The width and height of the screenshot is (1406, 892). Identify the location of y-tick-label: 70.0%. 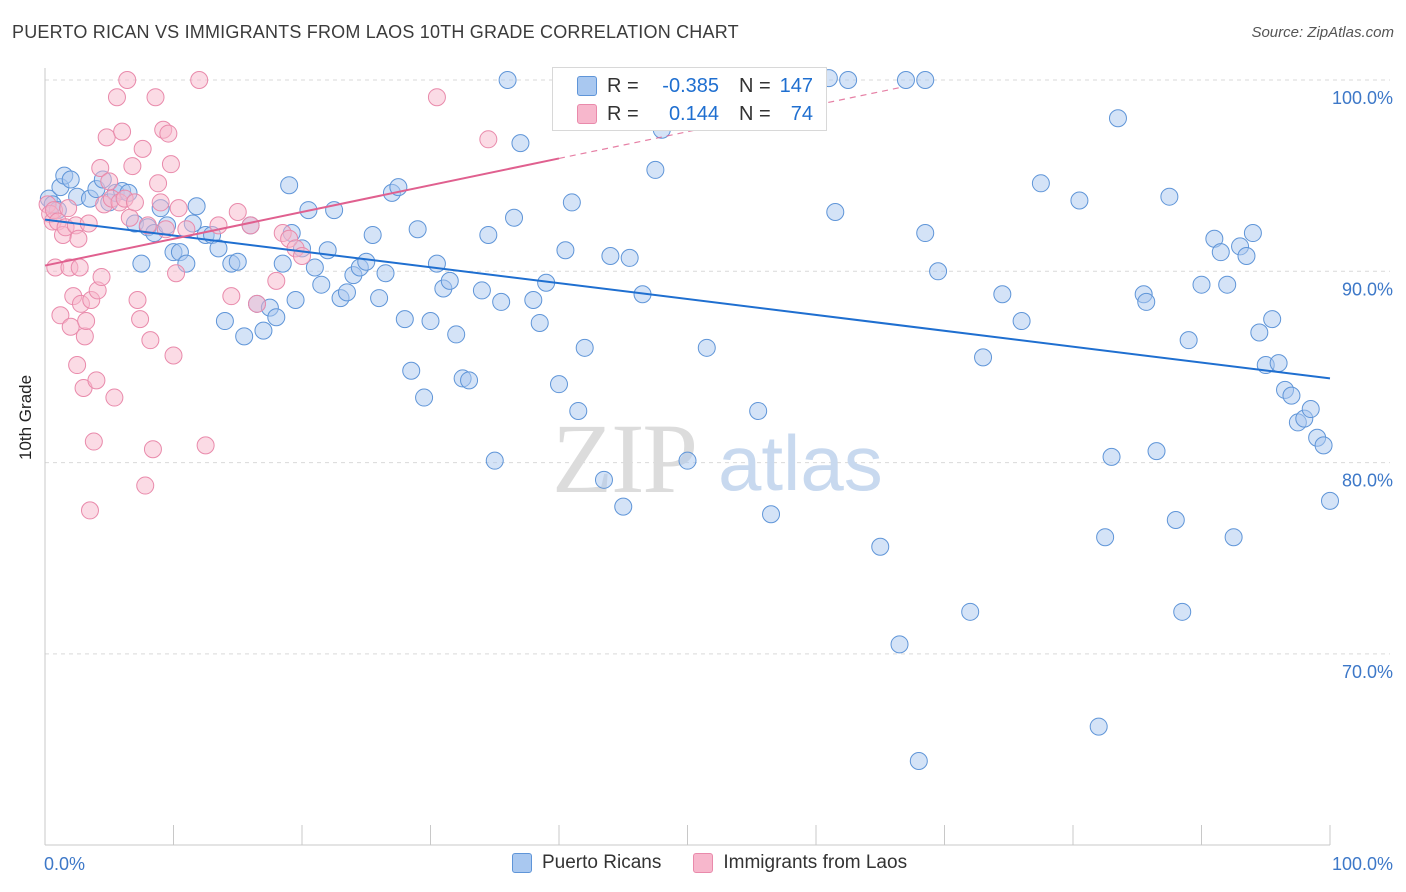
(1367, 672).